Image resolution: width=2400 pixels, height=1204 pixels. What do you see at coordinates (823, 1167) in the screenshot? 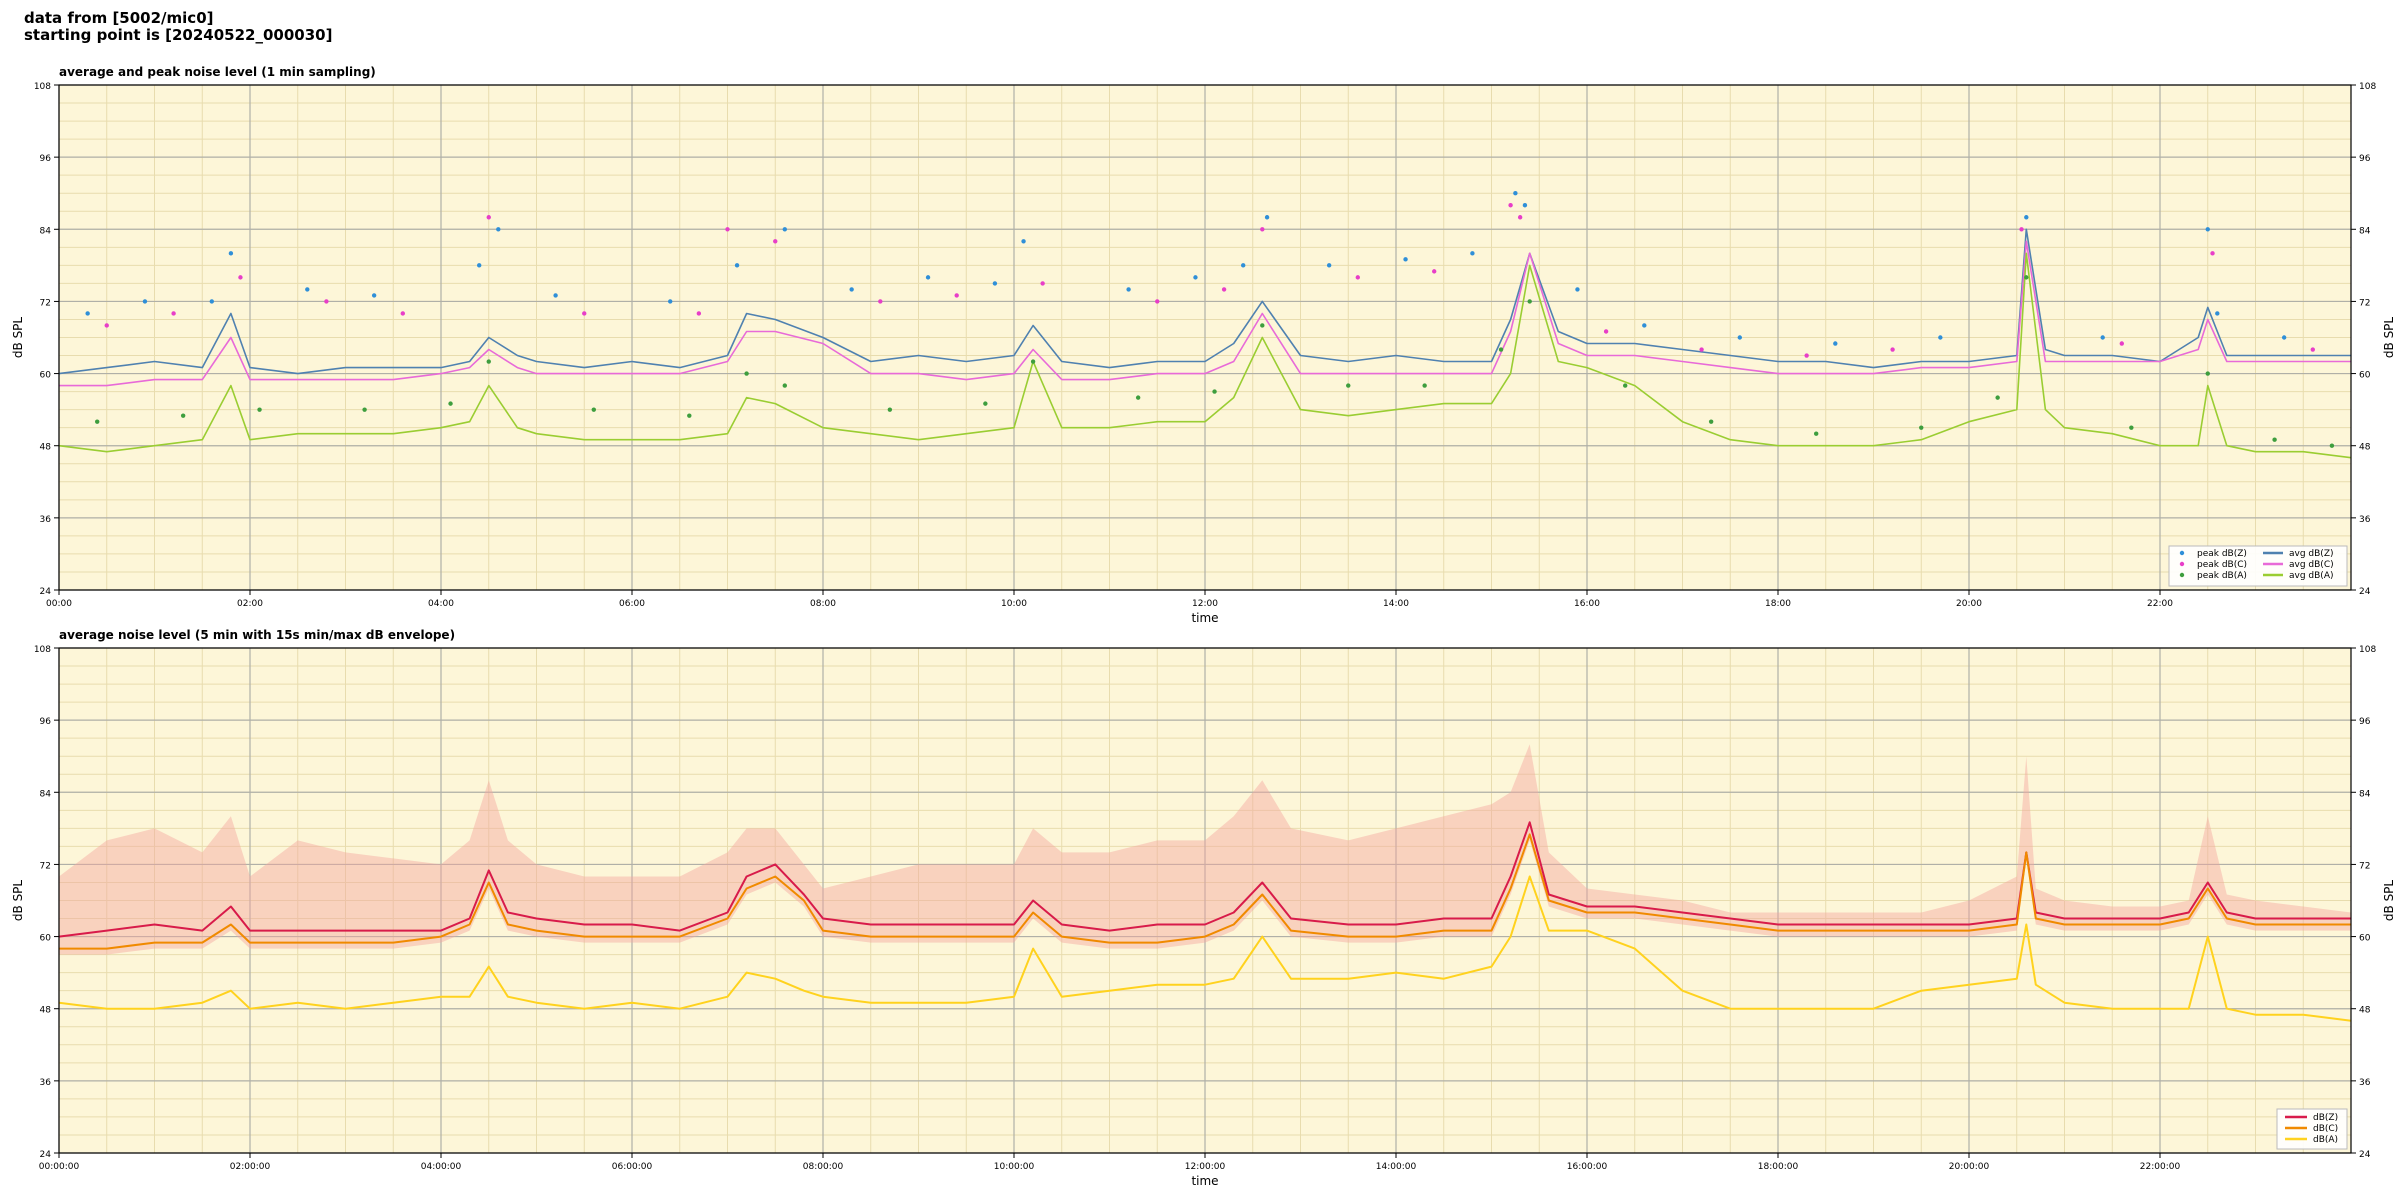
I see `x-tick-label: 08:00:00` at bounding box center [823, 1167].